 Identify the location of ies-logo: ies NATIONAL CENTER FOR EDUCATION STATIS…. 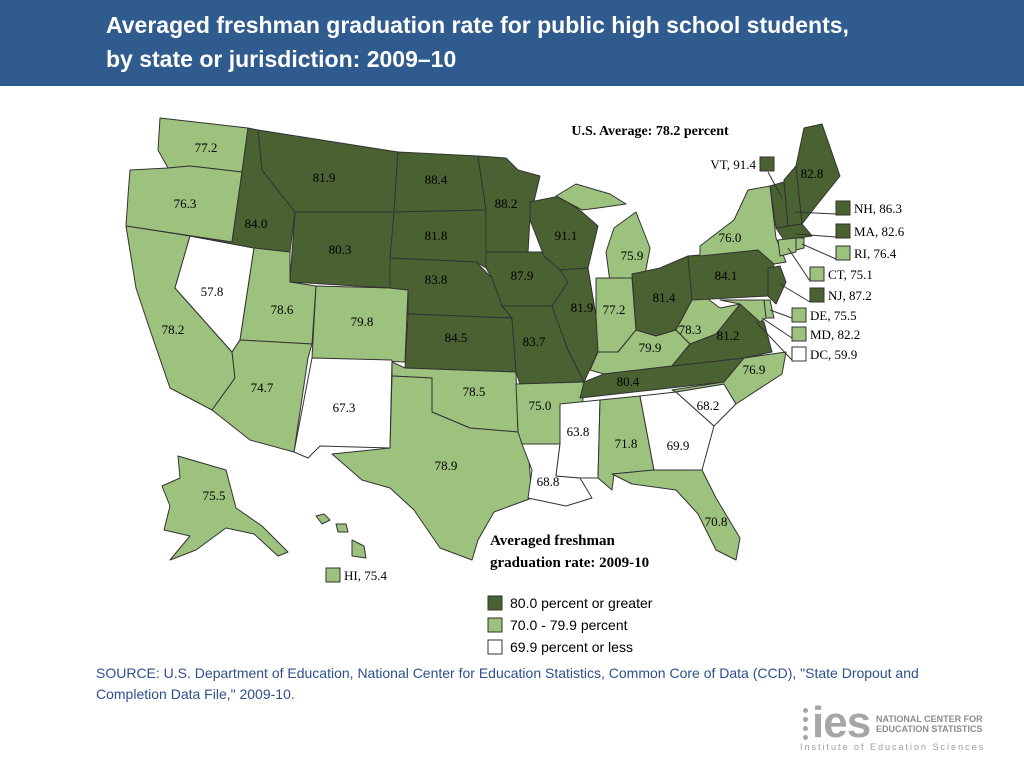
(900, 729).